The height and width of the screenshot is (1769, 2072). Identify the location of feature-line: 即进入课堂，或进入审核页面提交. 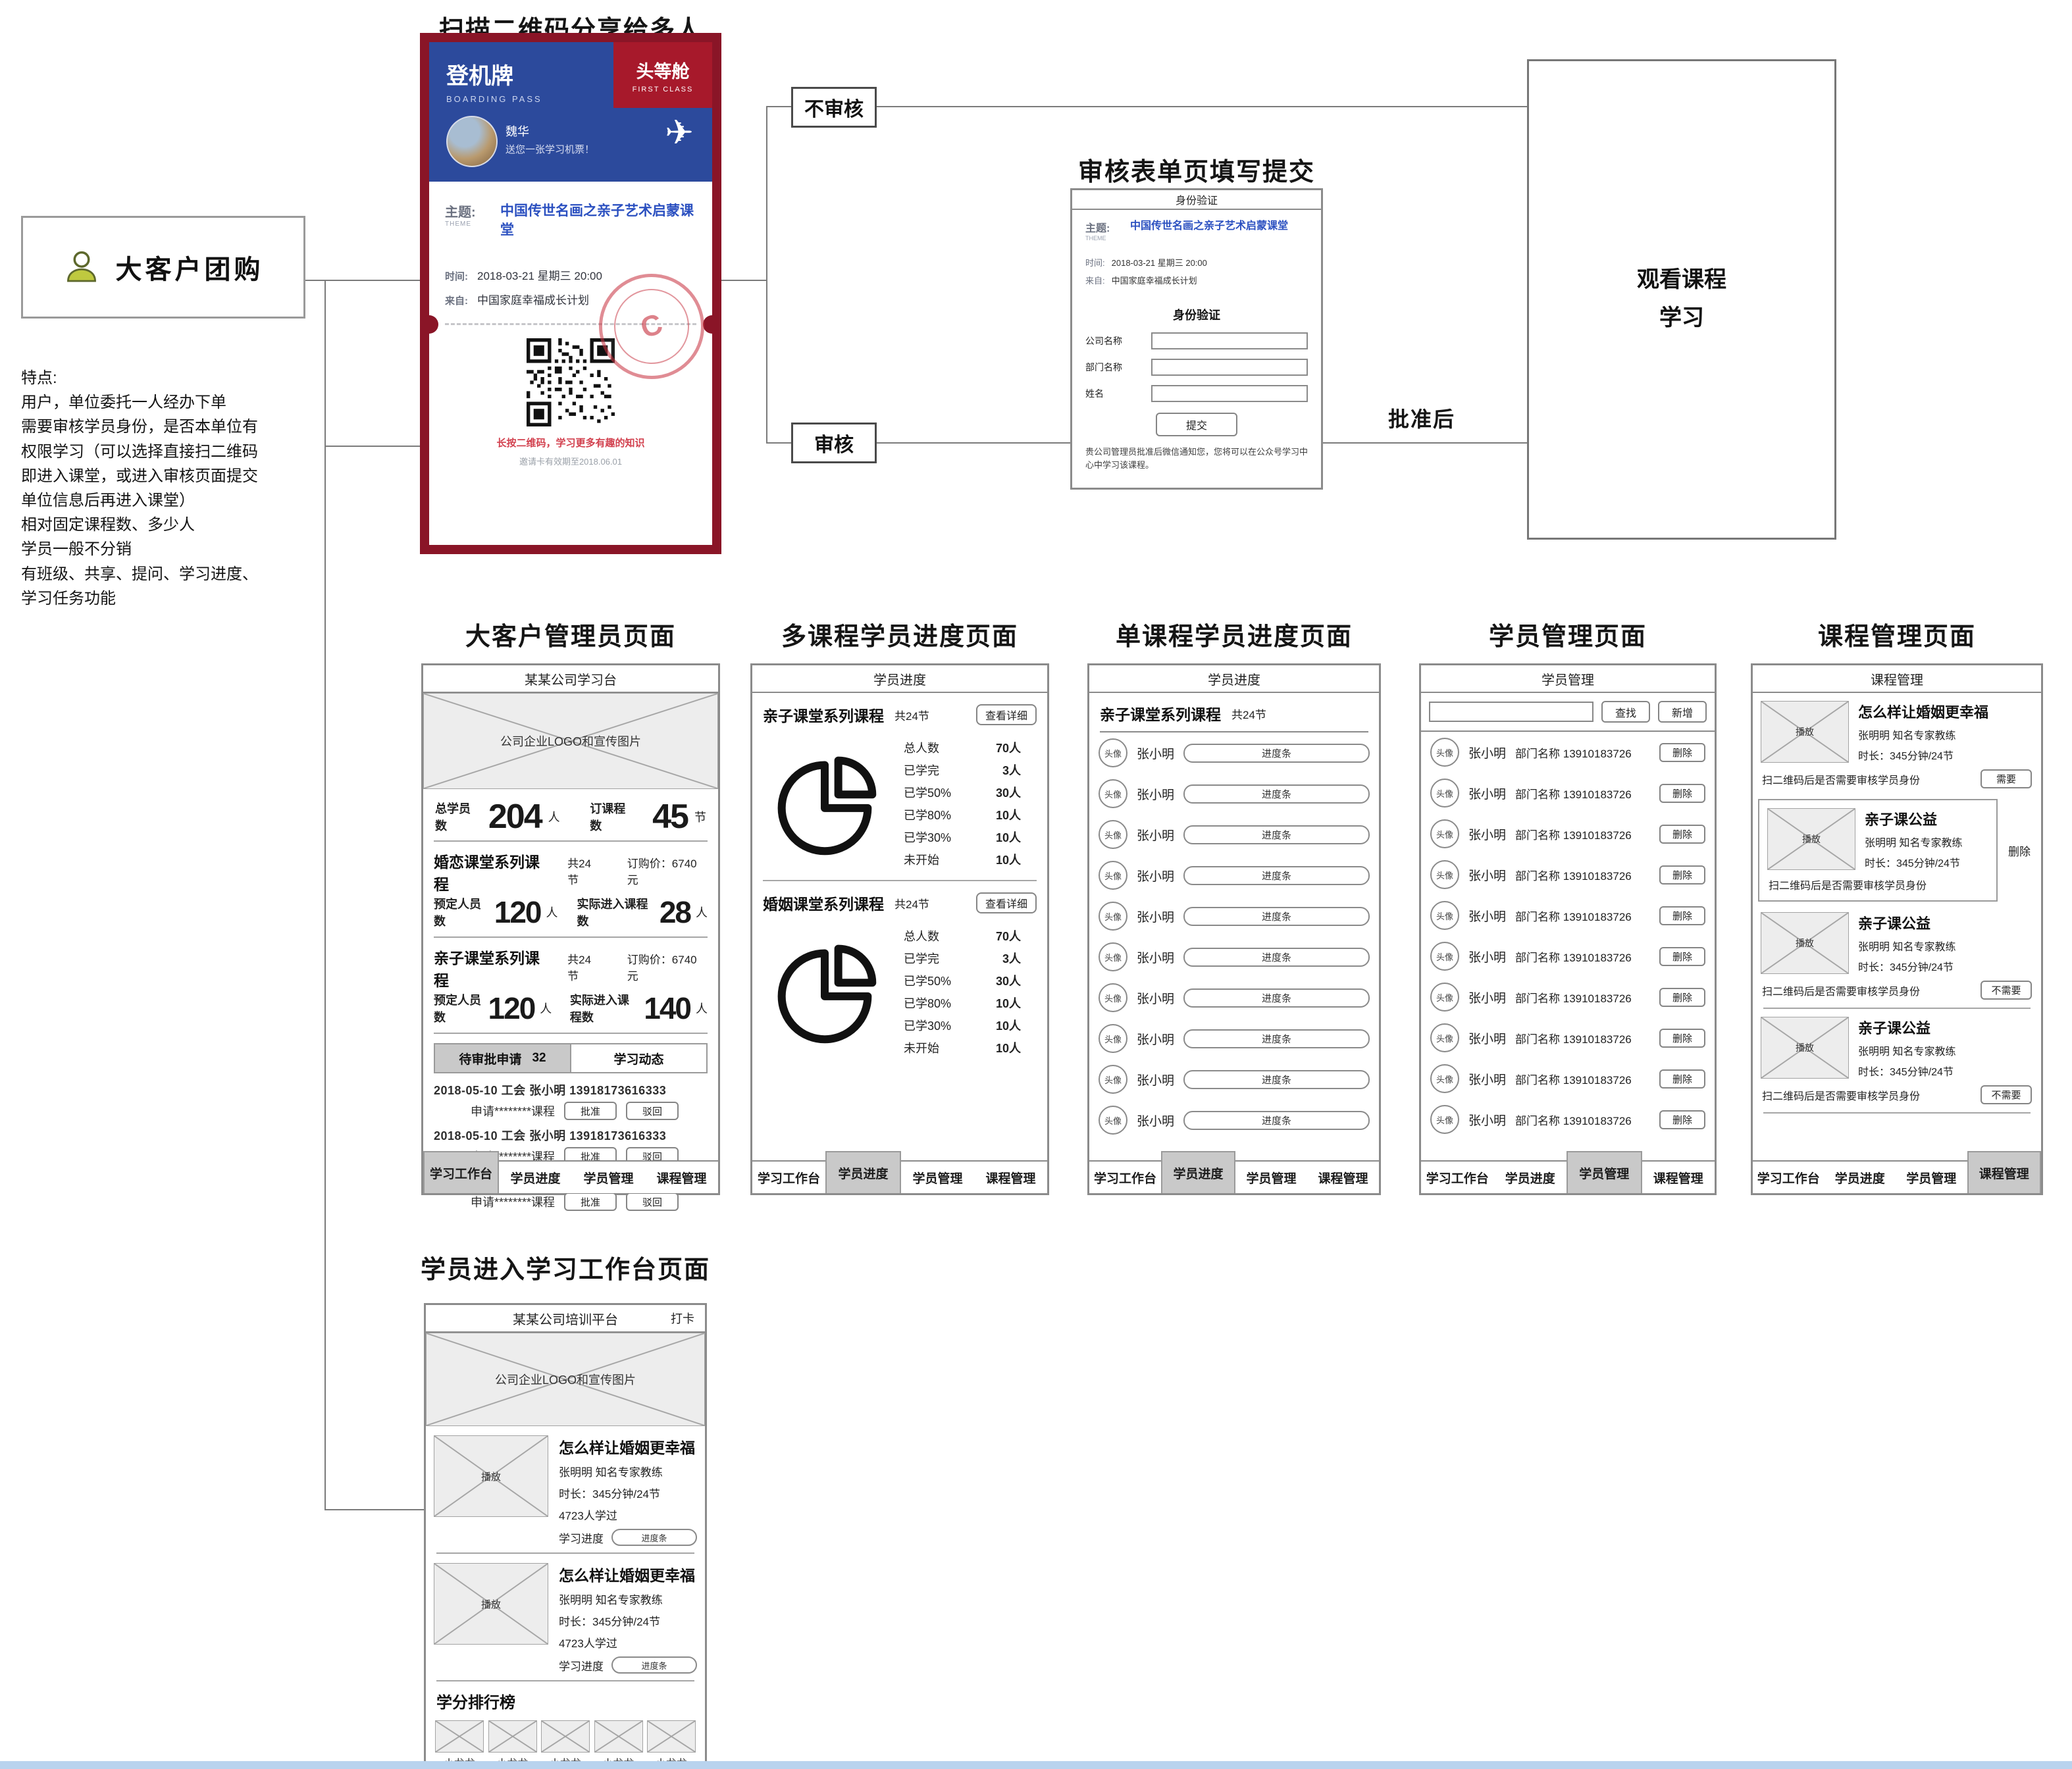
(139, 476).